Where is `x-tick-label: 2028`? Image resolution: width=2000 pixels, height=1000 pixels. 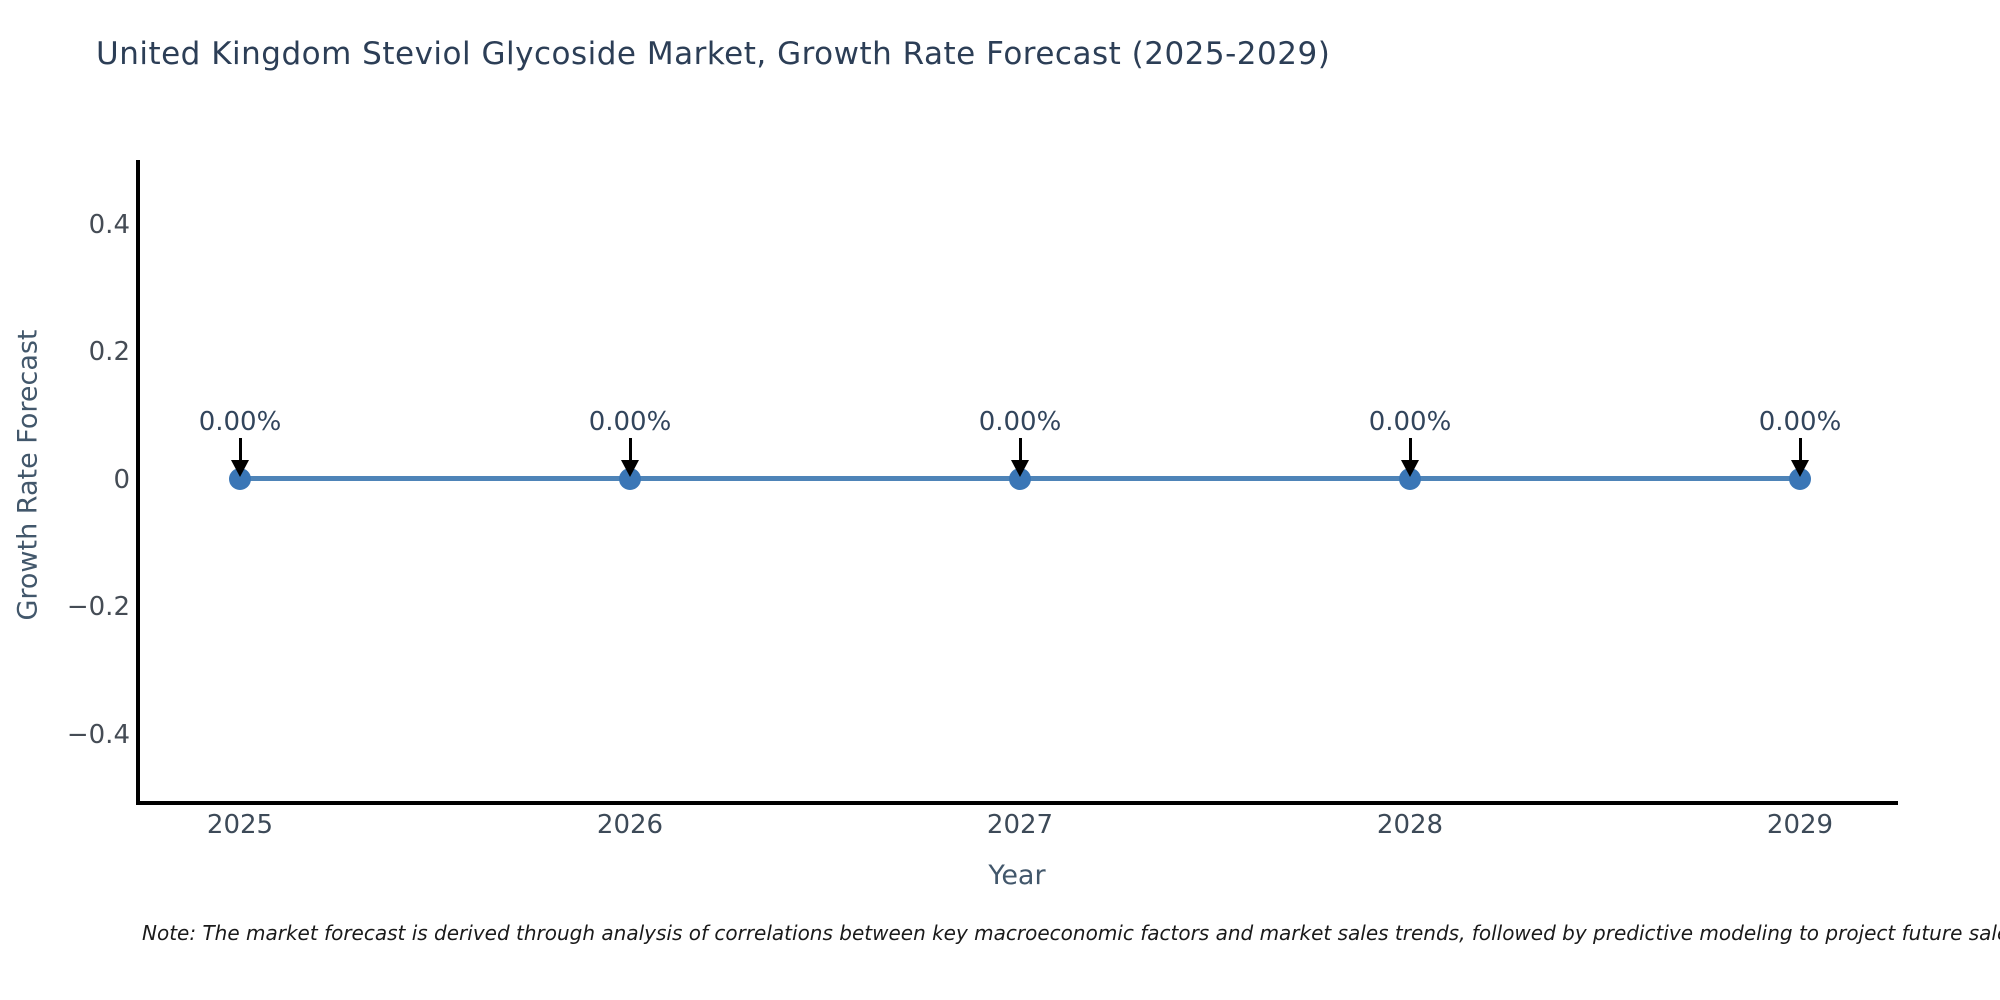
x-tick-label: 2028 is located at coordinates (1410, 825).